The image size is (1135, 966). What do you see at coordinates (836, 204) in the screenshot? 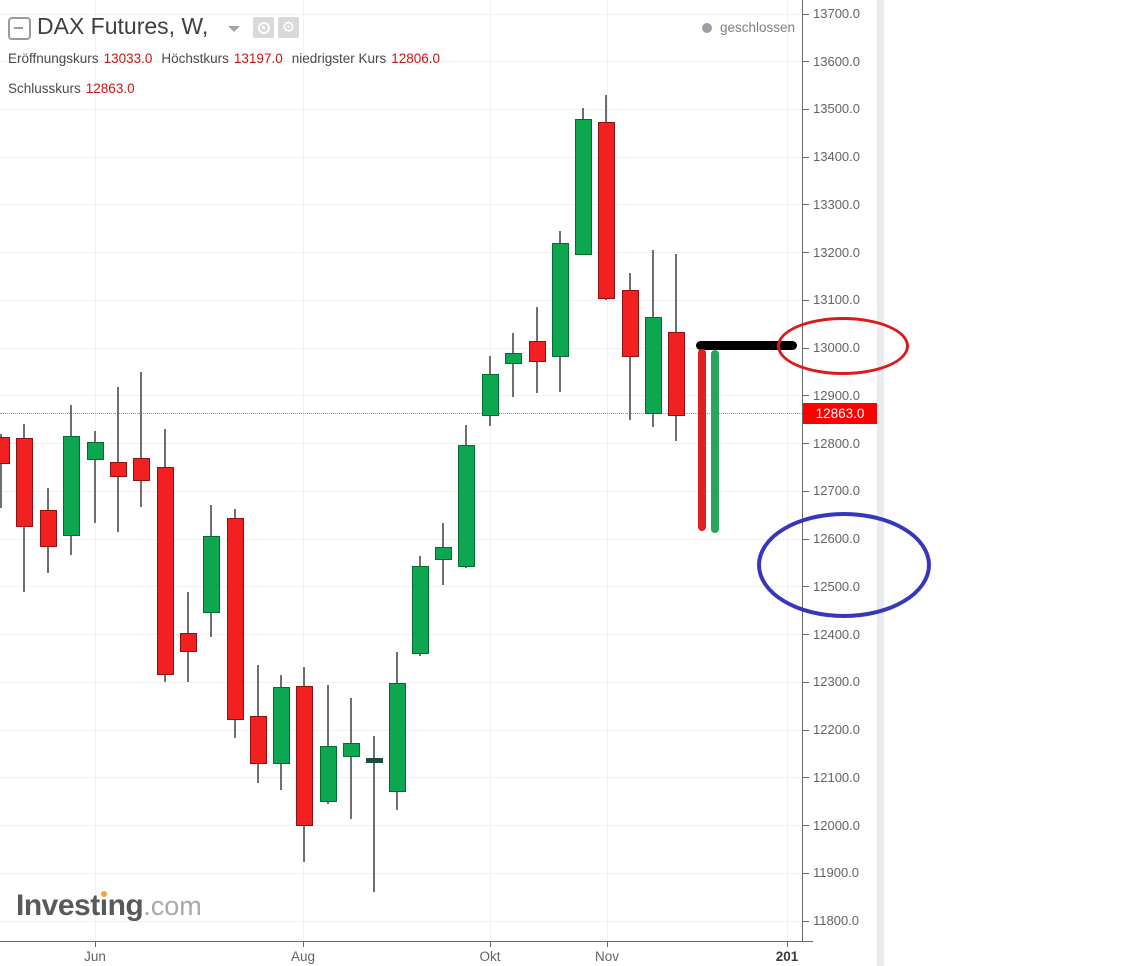
I see `price-tick-label: 13300.0` at bounding box center [836, 204].